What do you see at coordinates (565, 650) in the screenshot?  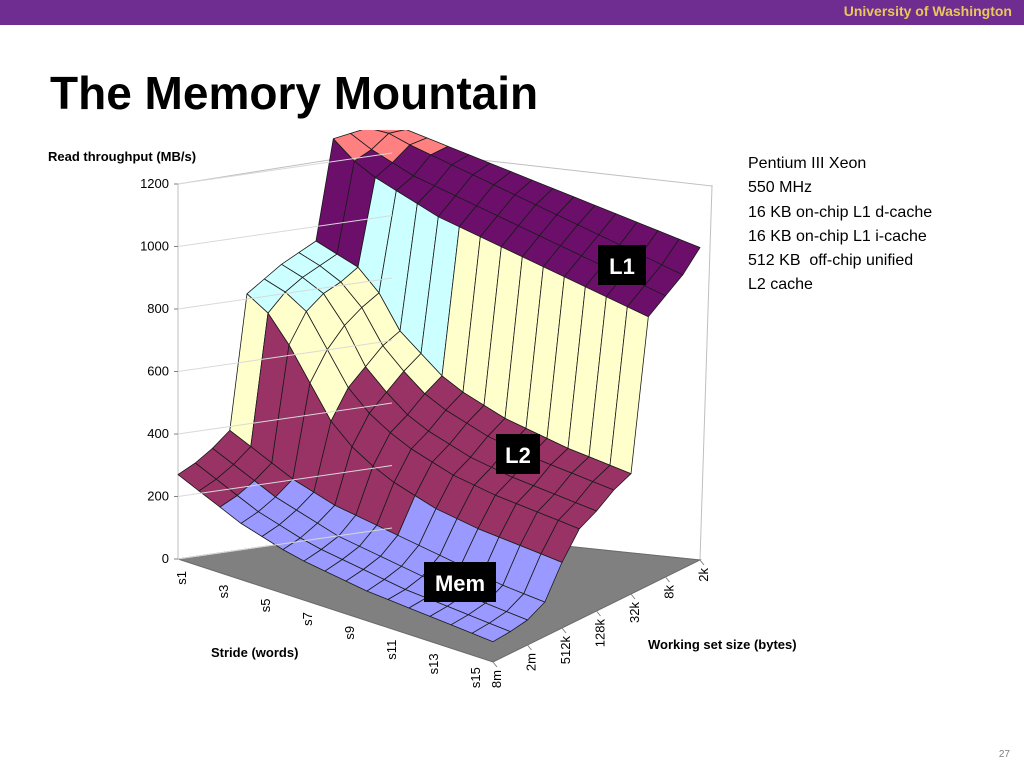 I see `size-tick-label: 512k` at bounding box center [565, 650].